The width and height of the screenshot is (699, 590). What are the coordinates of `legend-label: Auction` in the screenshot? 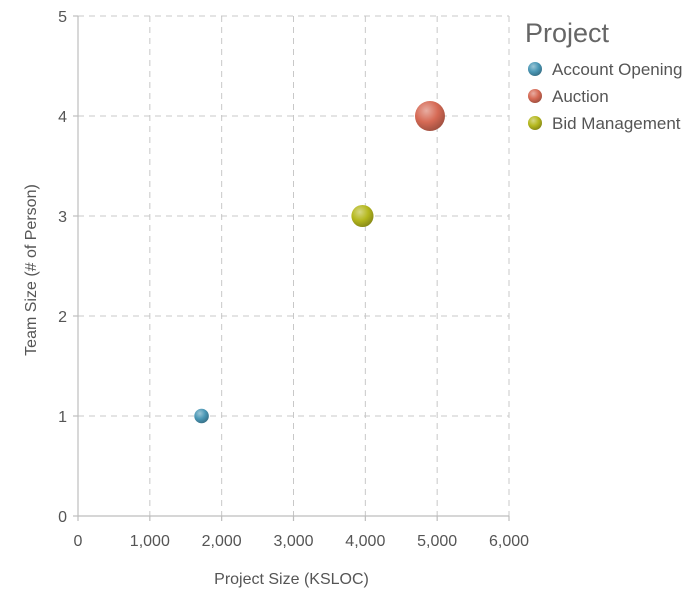 It's located at (580, 96).